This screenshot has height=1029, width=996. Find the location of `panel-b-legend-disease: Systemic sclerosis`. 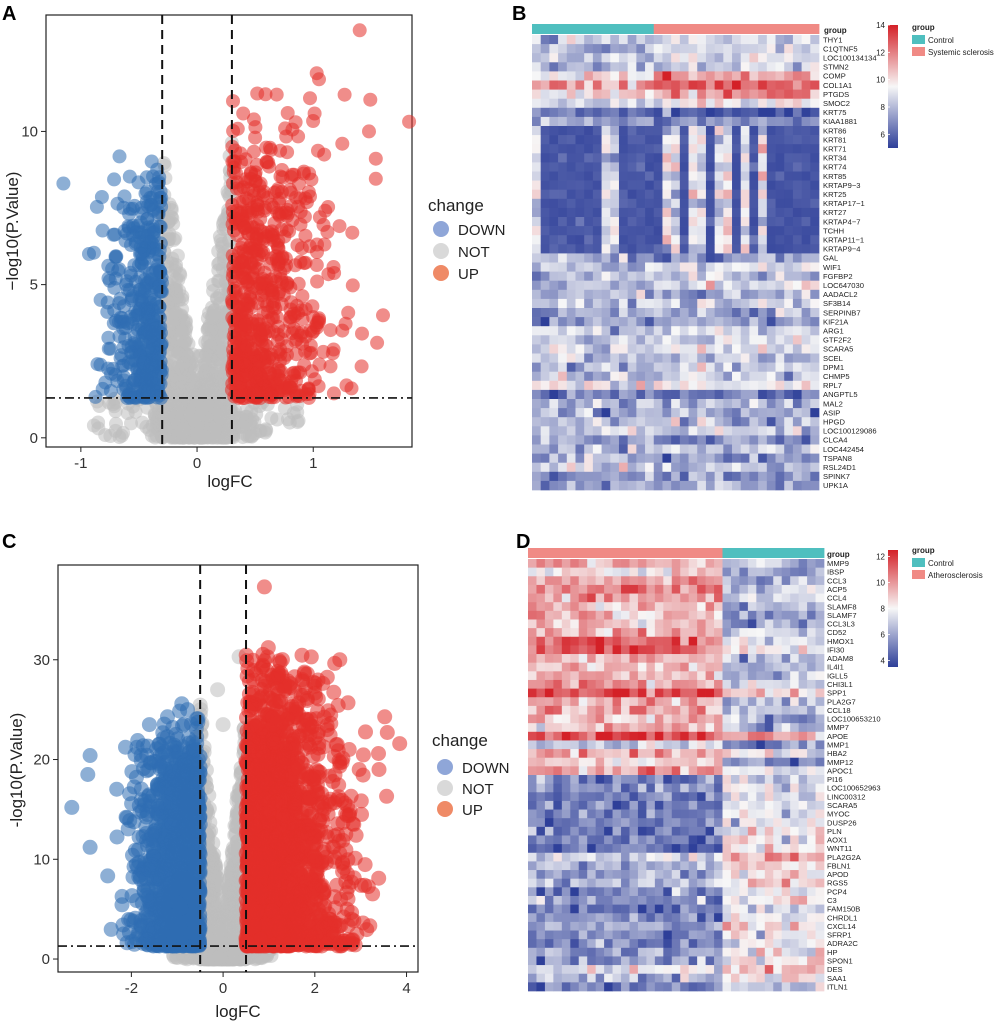

panel-b-legend-disease: Systemic sclerosis is located at coordinates (961, 52).